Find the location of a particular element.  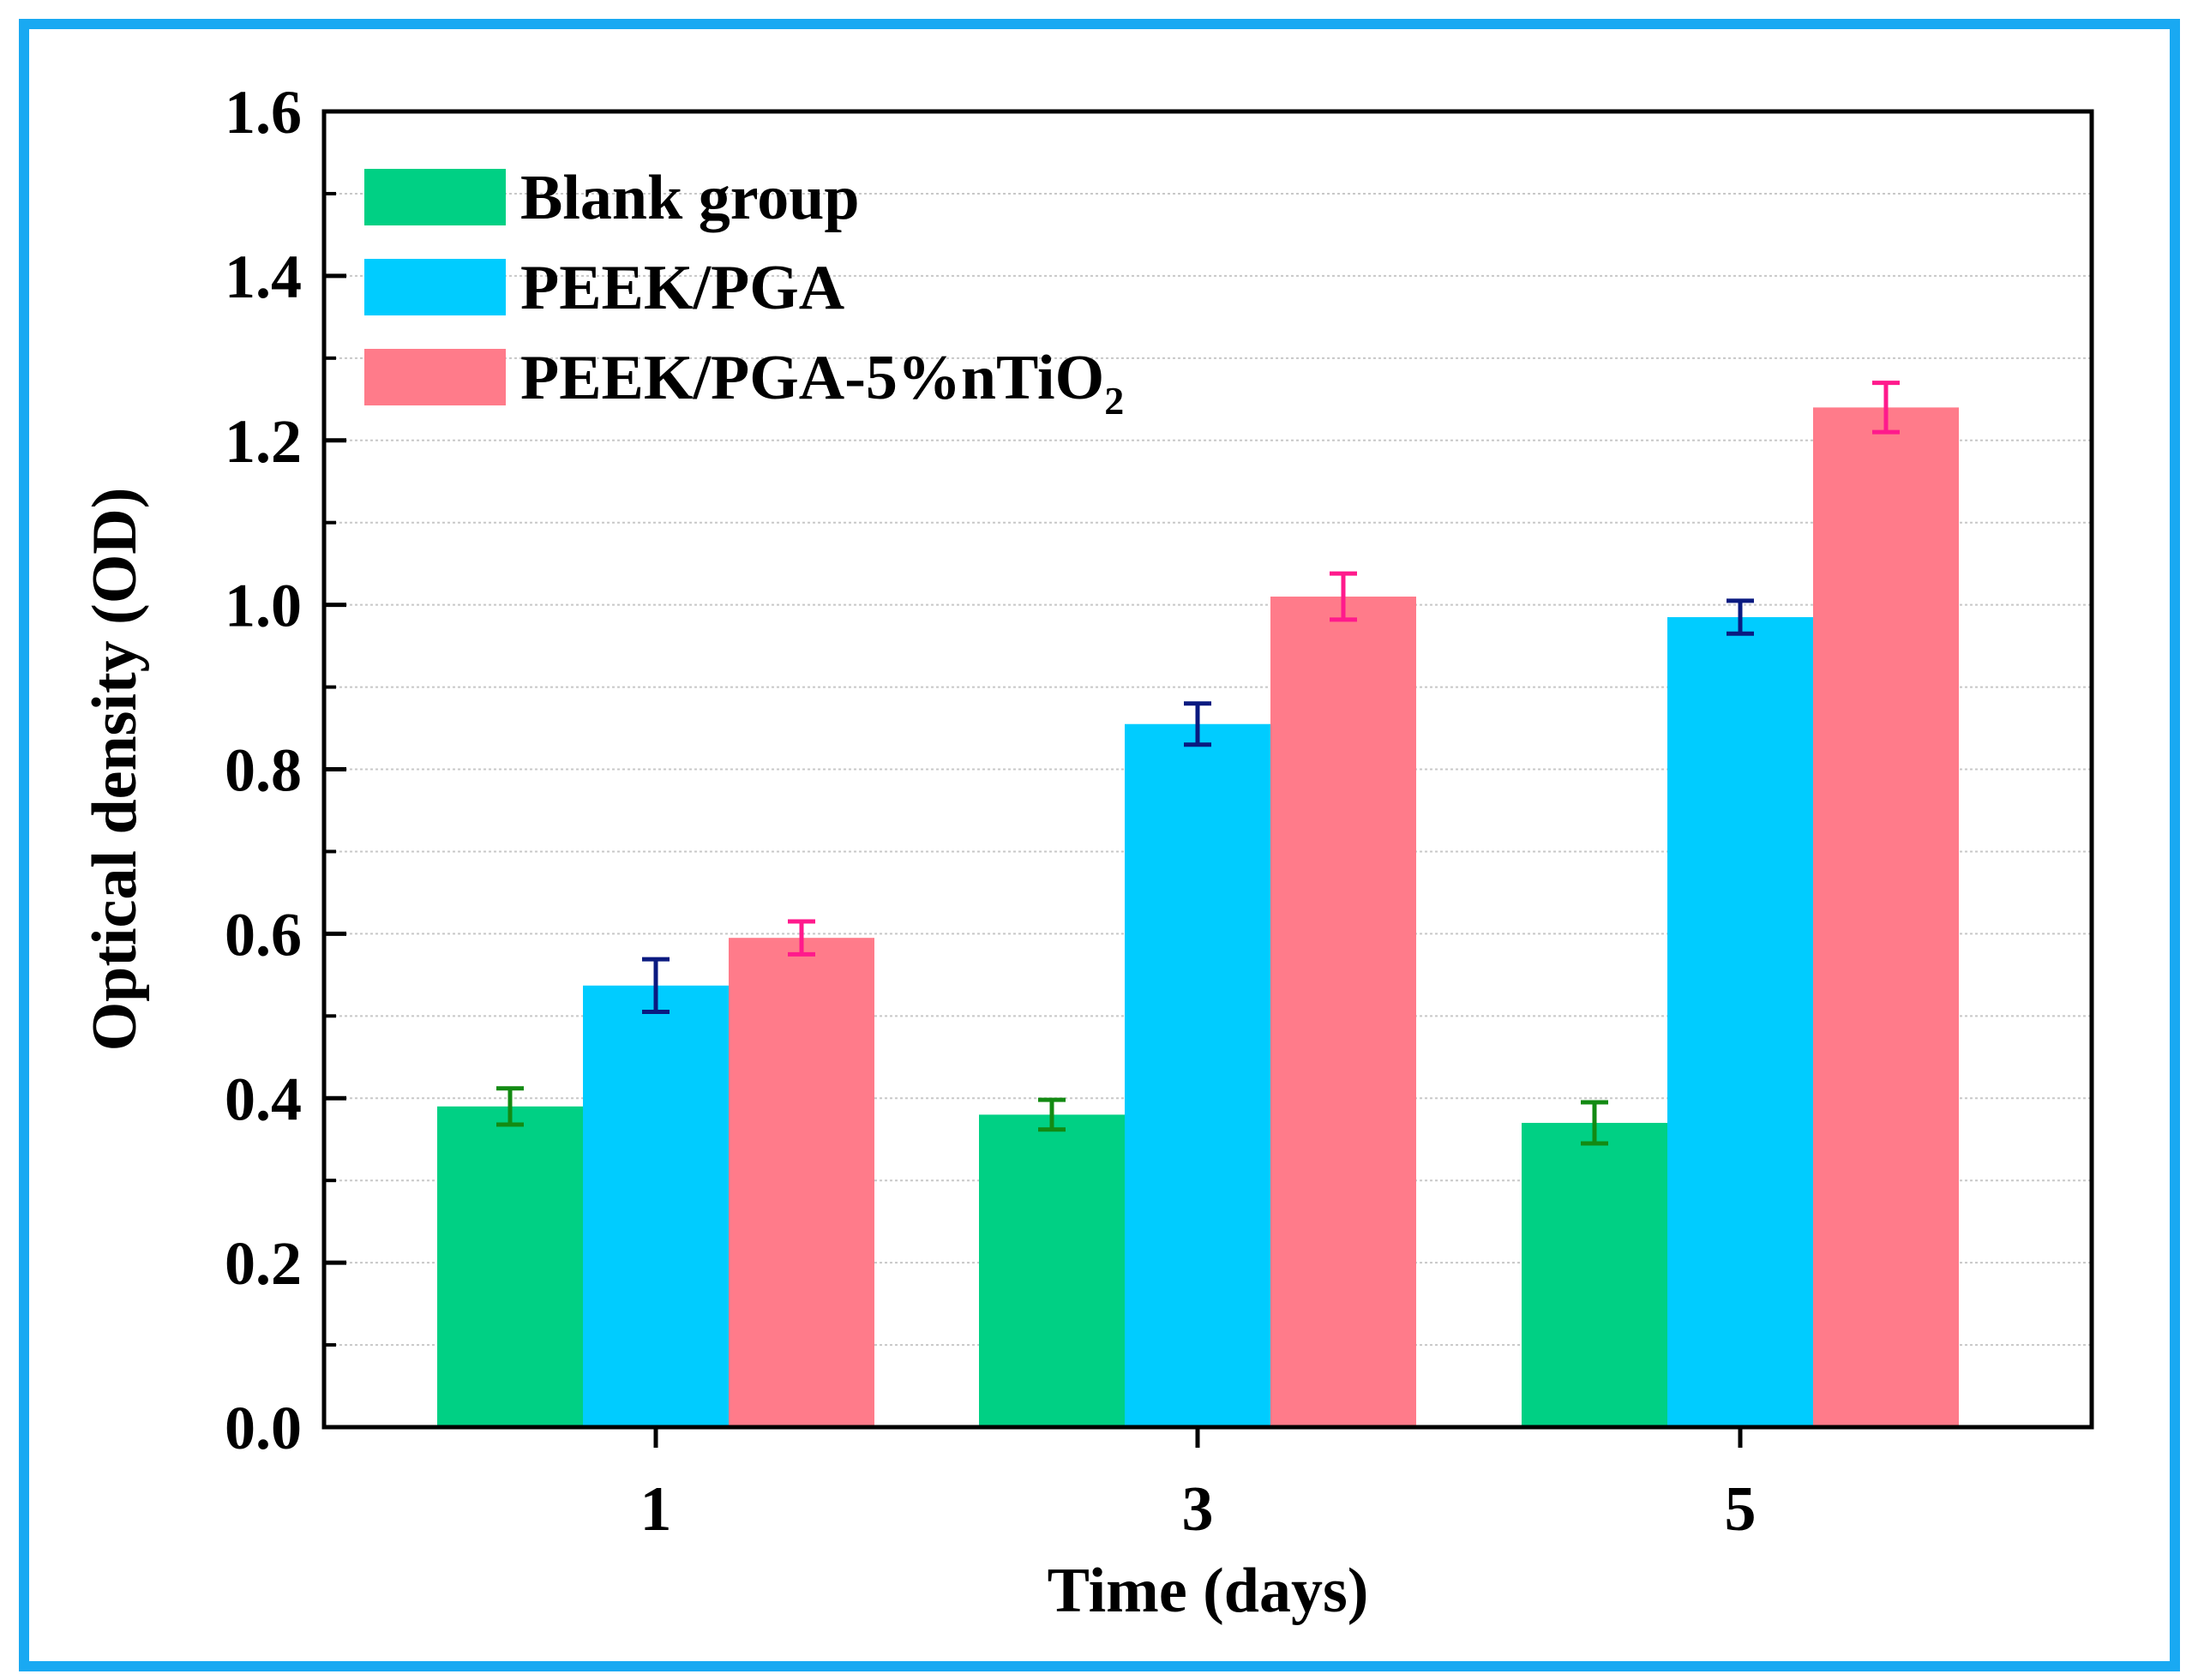

x-tick-label: 1 is located at coordinates (656, 1509).